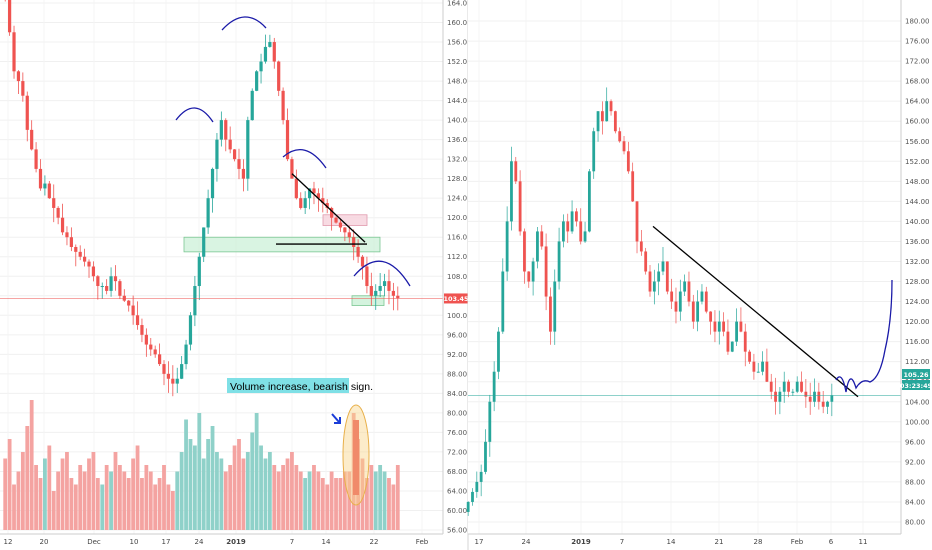  What do you see at coordinates (459, 277) in the screenshot?
I see `left-price-tick: 108.00` at bounding box center [459, 277].